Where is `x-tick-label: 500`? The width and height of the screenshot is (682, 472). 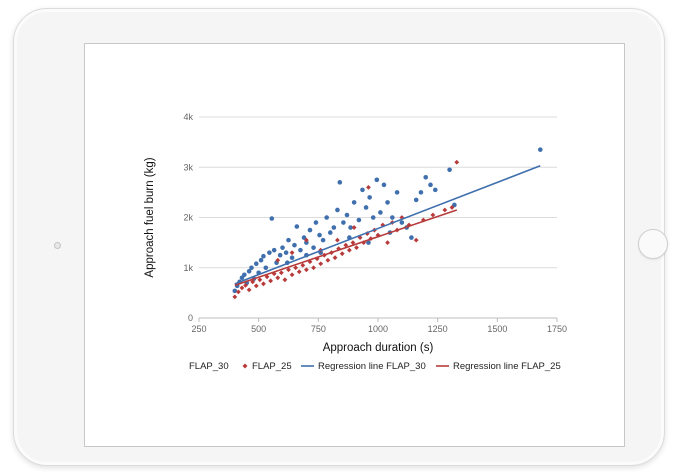
x-tick-label: 500 is located at coordinates (258, 329).